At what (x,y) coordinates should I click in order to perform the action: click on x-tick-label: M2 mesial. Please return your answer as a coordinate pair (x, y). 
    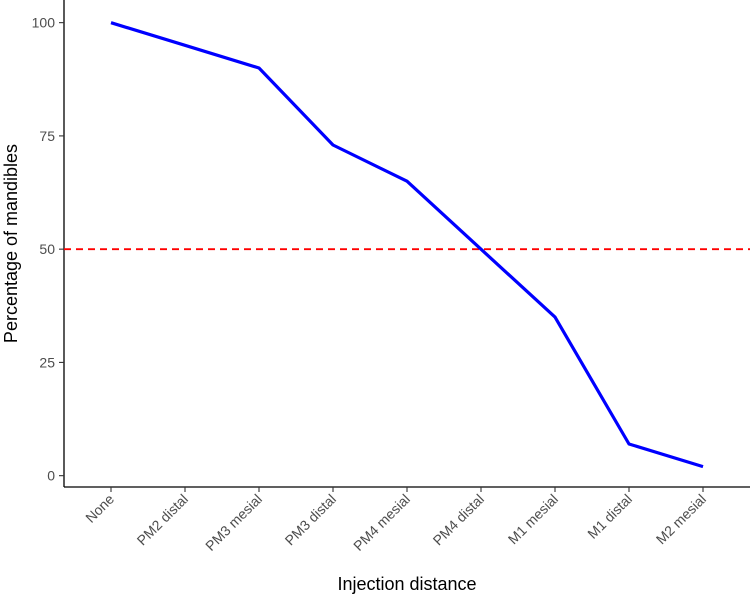
    Looking at the image, I should click on (681, 519).